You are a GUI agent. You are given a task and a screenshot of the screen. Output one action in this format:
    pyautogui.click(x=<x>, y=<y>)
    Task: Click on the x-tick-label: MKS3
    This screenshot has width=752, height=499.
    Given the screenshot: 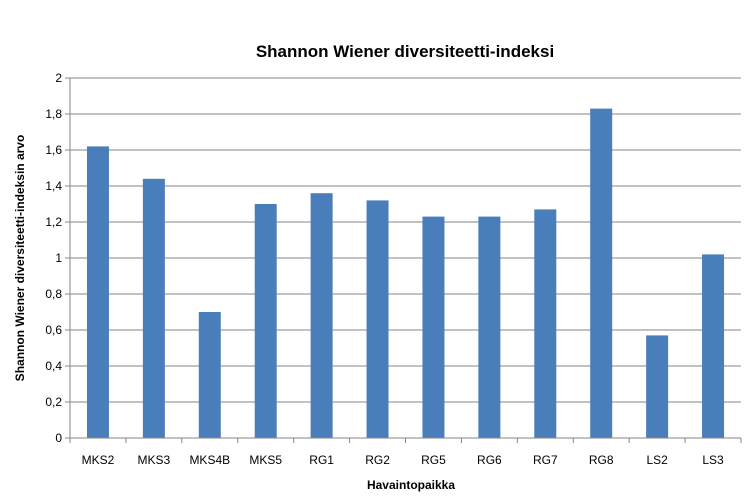 What is the action you would take?
    pyautogui.click(x=154, y=460)
    